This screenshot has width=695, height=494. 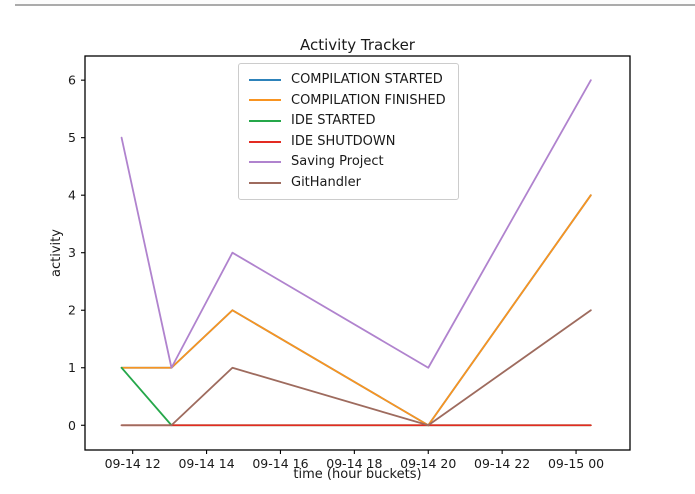 I want to click on legend-label: GitHandler, so click(x=326, y=182).